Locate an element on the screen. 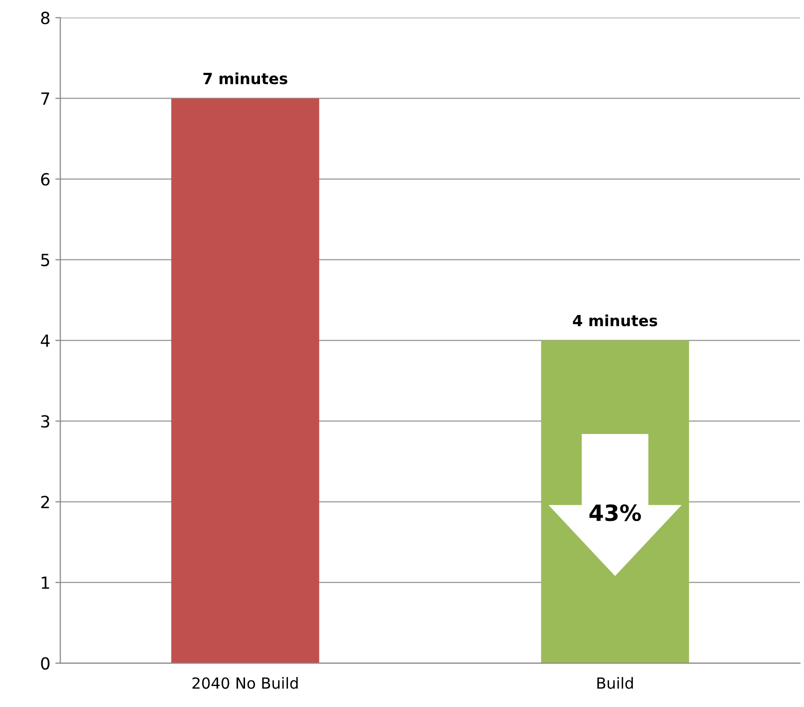 Image resolution: width=804 pixels, height=707 pixels. annotation: 43% is located at coordinates (615, 513).